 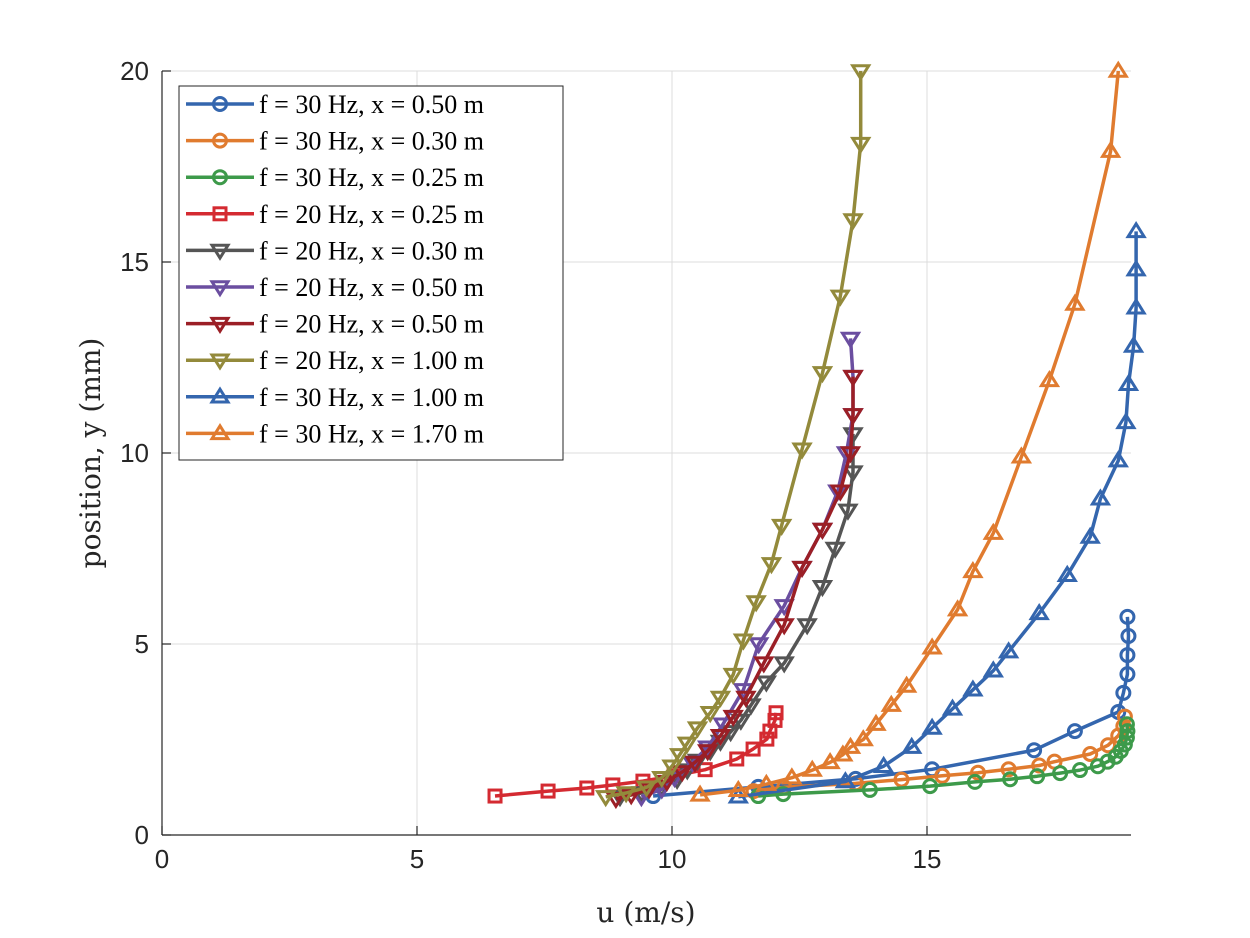 I want to click on y-tick-label: 10, so click(x=134, y=453).